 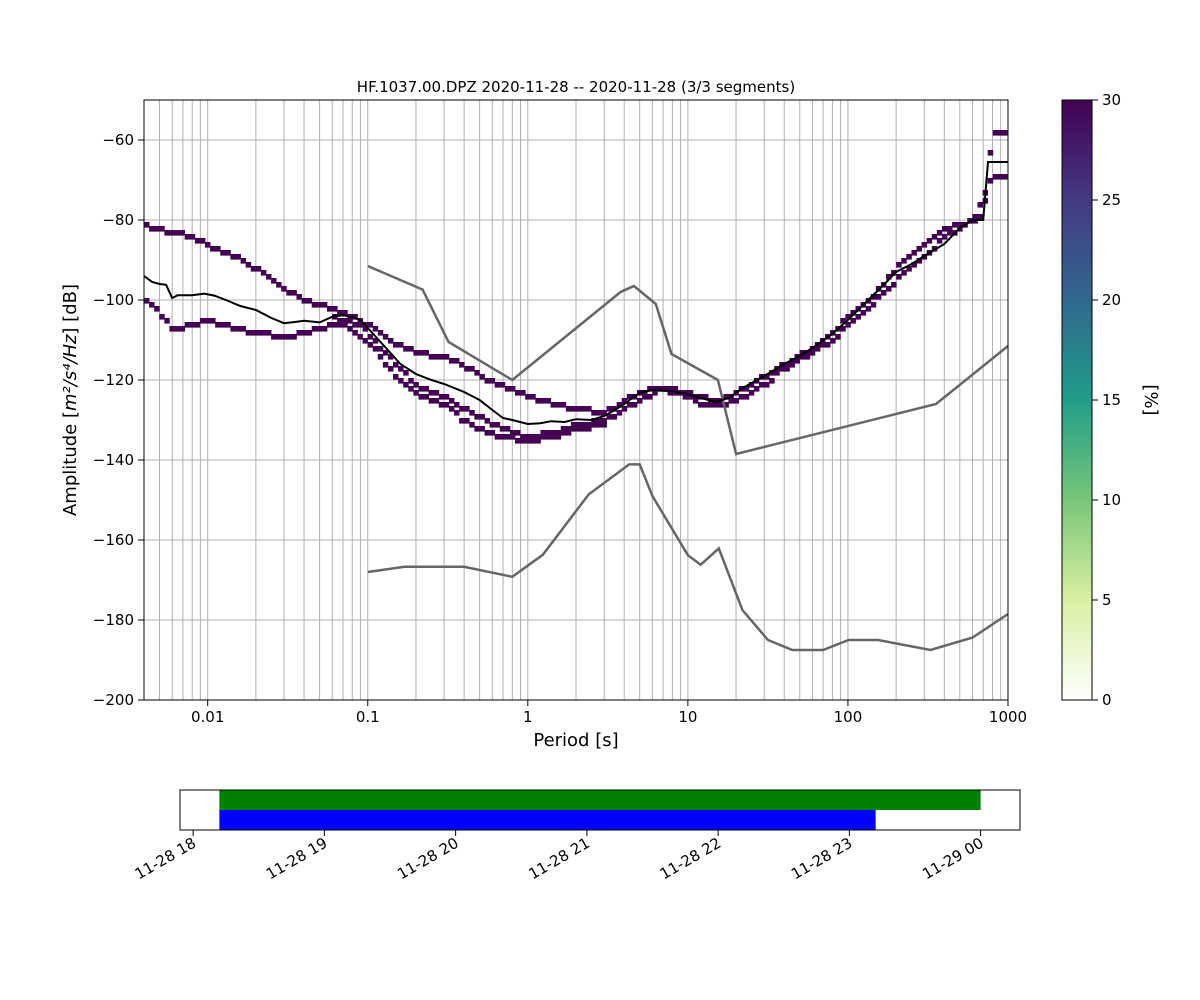 I want to click on timeline-tick-label: 11-28 23, so click(x=821, y=858).